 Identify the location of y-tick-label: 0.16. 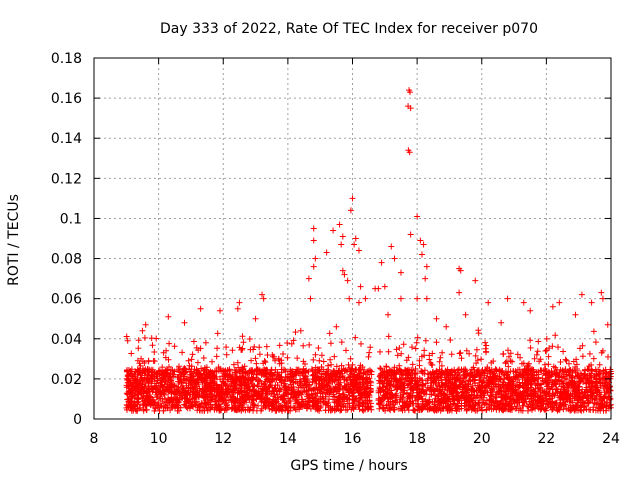
(66, 99).